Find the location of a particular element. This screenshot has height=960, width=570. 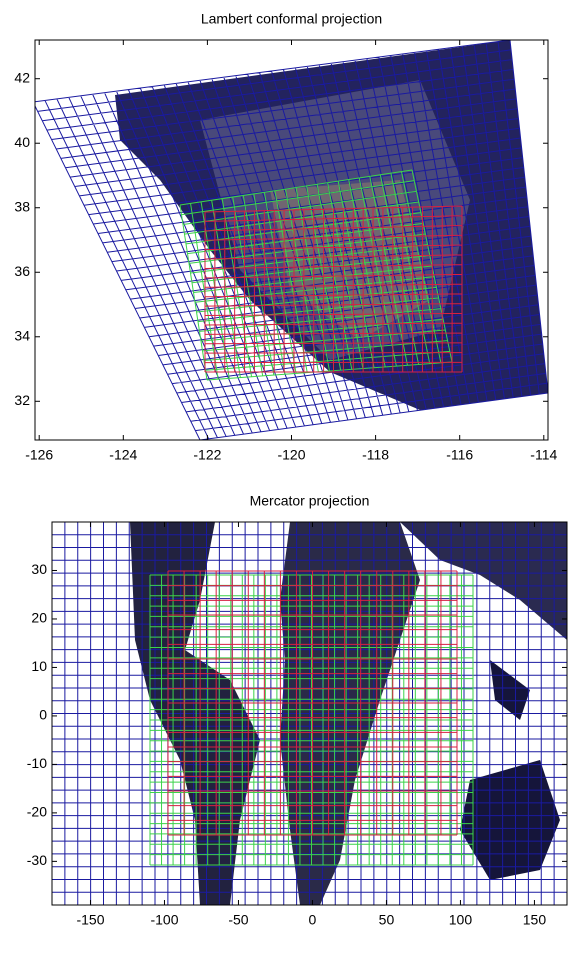

y-tick-label: -30 is located at coordinates (37, 860).